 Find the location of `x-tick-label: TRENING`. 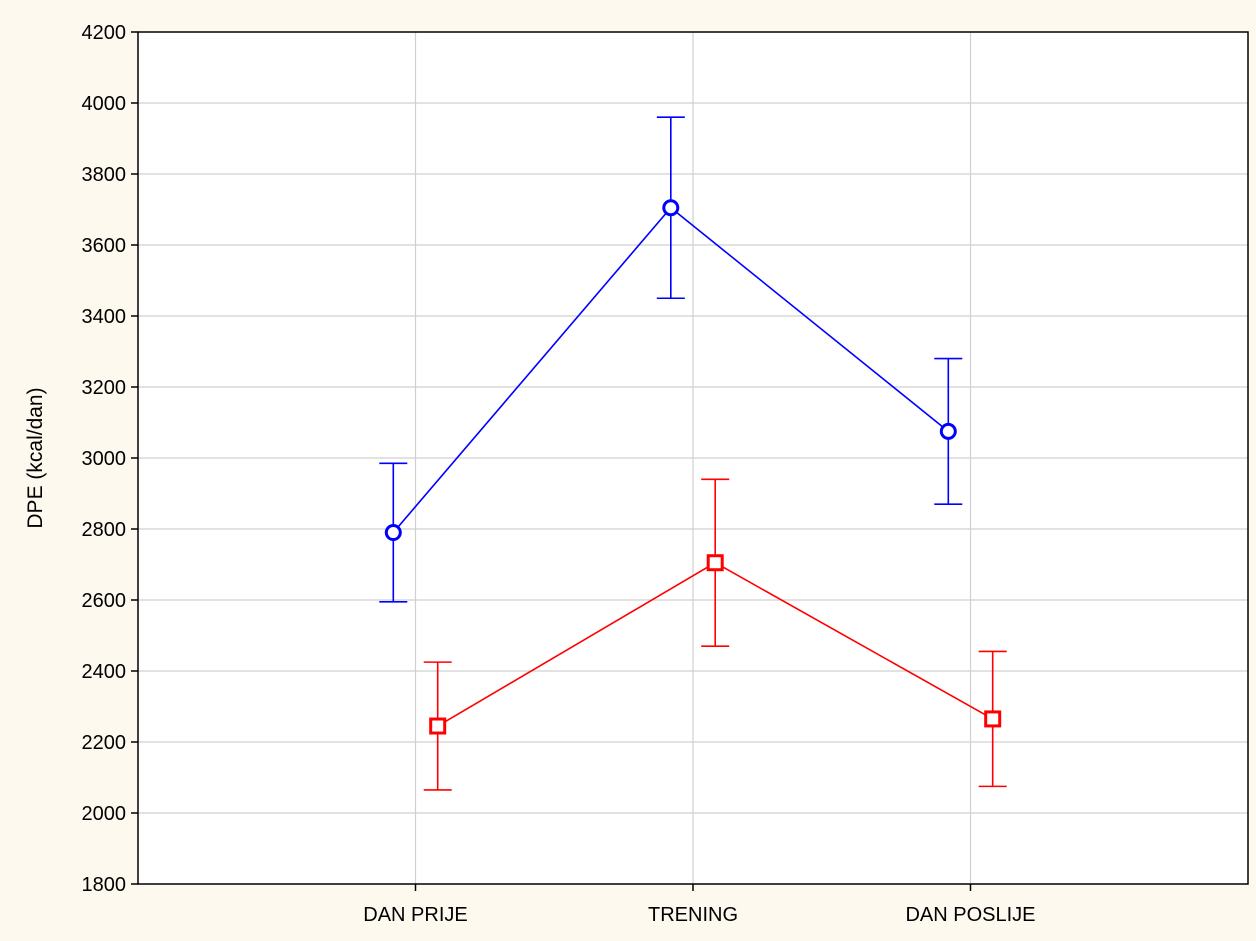

x-tick-label: TRENING is located at coordinates (693, 915).